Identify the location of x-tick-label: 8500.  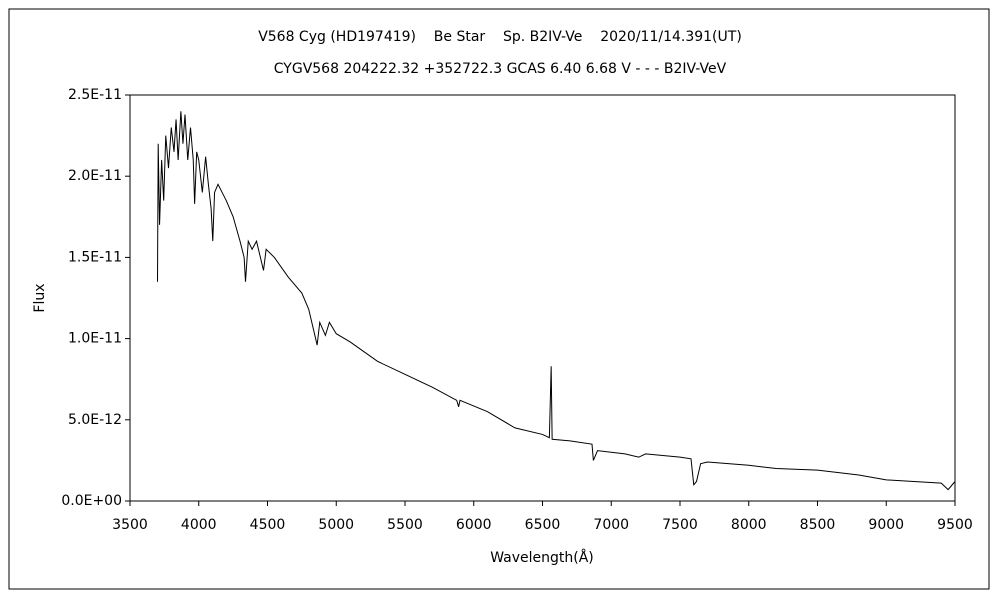
(818, 525).